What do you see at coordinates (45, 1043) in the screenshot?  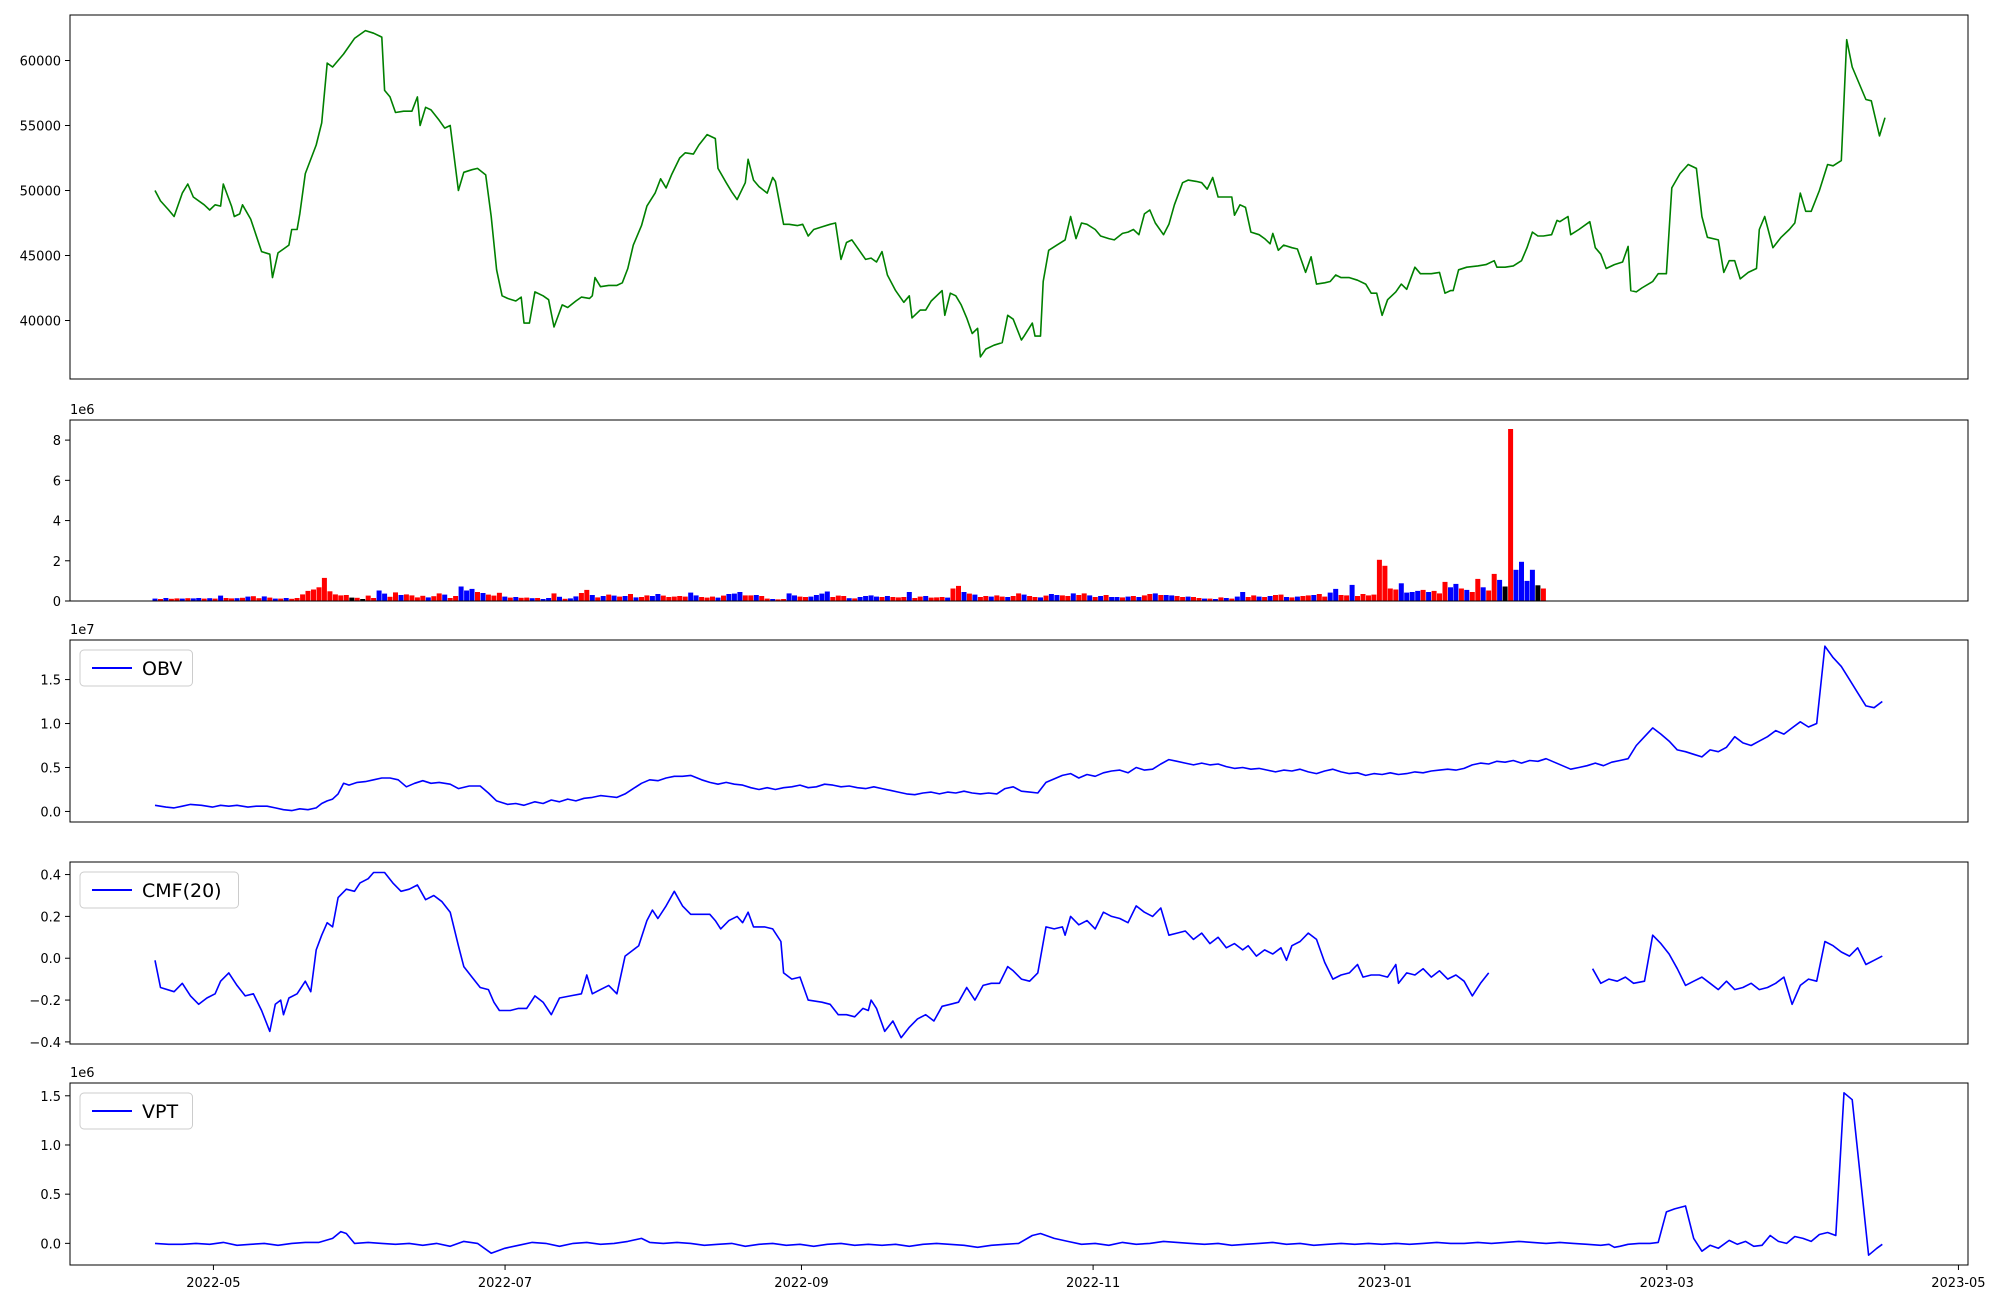 I see `cmf-ytick-label: −0.4` at bounding box center [45, 1043].